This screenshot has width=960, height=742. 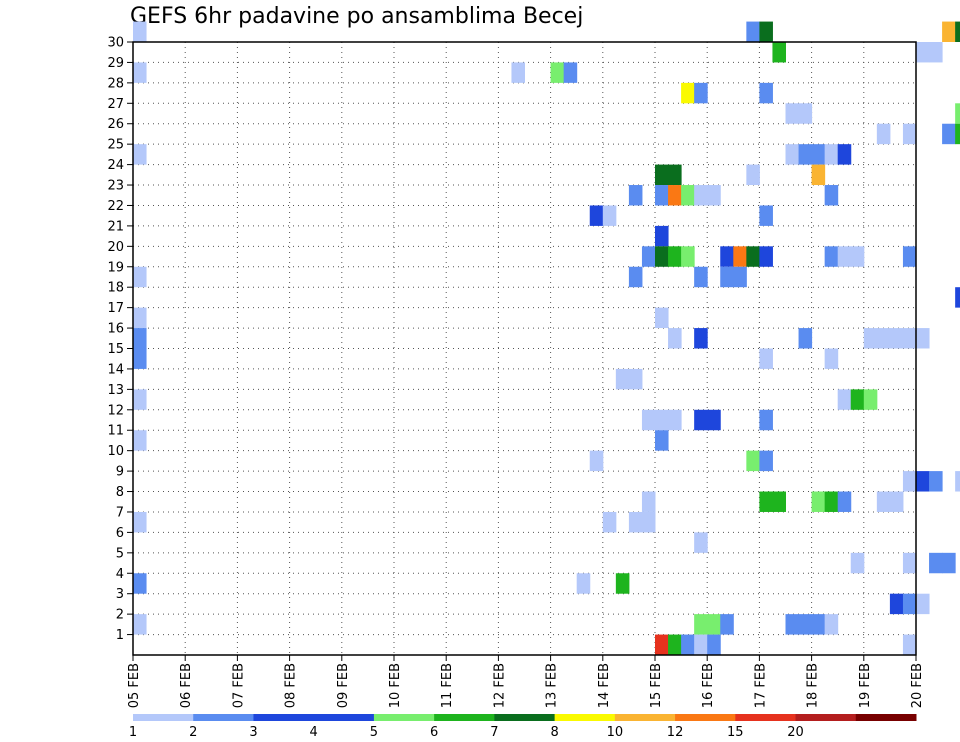 I want to click on colorbar-label: 10, so click(x=615, y=732).